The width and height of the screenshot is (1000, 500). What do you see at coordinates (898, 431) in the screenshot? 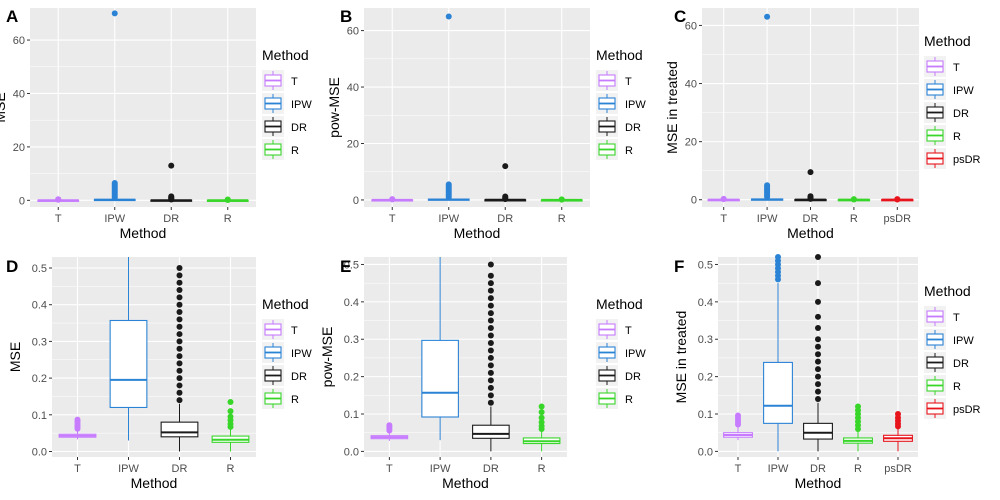
I see `box-psdr` at bounding box center [898, 431].